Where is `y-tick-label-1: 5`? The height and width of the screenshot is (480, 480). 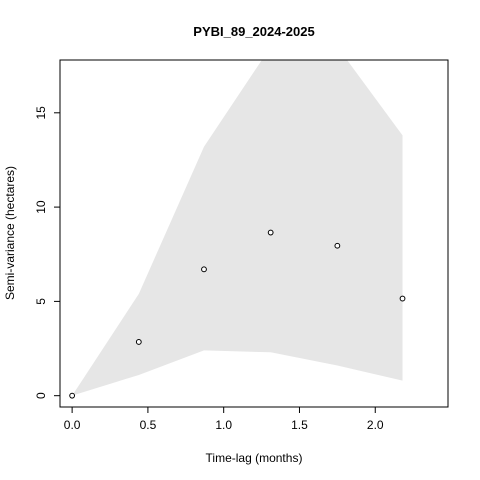 y-tick-label-1: 5 is located at coordinates (41, 301).